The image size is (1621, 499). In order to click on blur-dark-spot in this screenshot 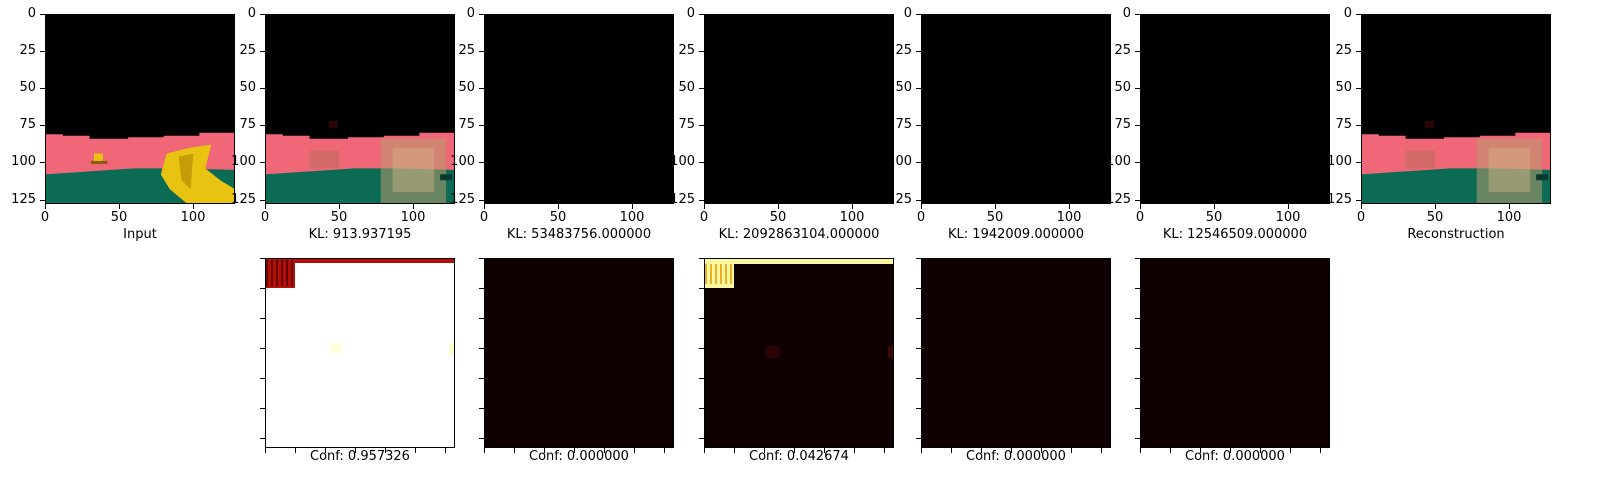, I will do `click(446, 177)`.